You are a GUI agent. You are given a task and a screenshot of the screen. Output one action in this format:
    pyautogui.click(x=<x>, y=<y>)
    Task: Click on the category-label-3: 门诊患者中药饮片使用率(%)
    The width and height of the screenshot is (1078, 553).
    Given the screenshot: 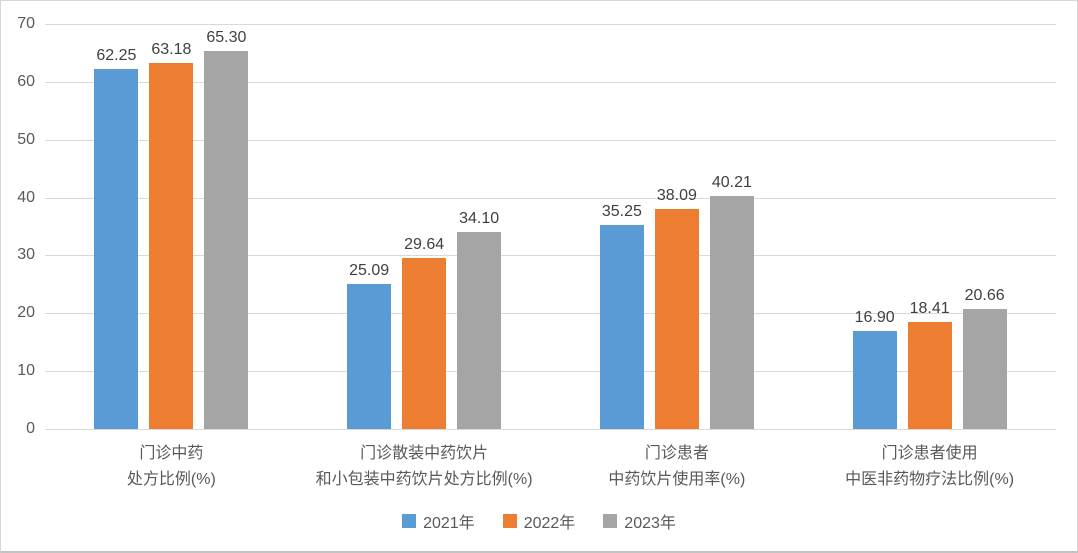 What is the action you would take?
    pyautogui.click(x=677, y=467)
    